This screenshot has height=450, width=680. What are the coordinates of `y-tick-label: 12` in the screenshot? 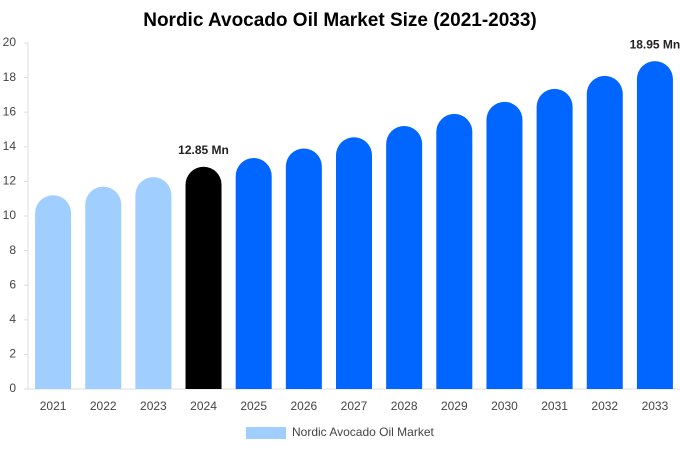 It's located at (10, 181).